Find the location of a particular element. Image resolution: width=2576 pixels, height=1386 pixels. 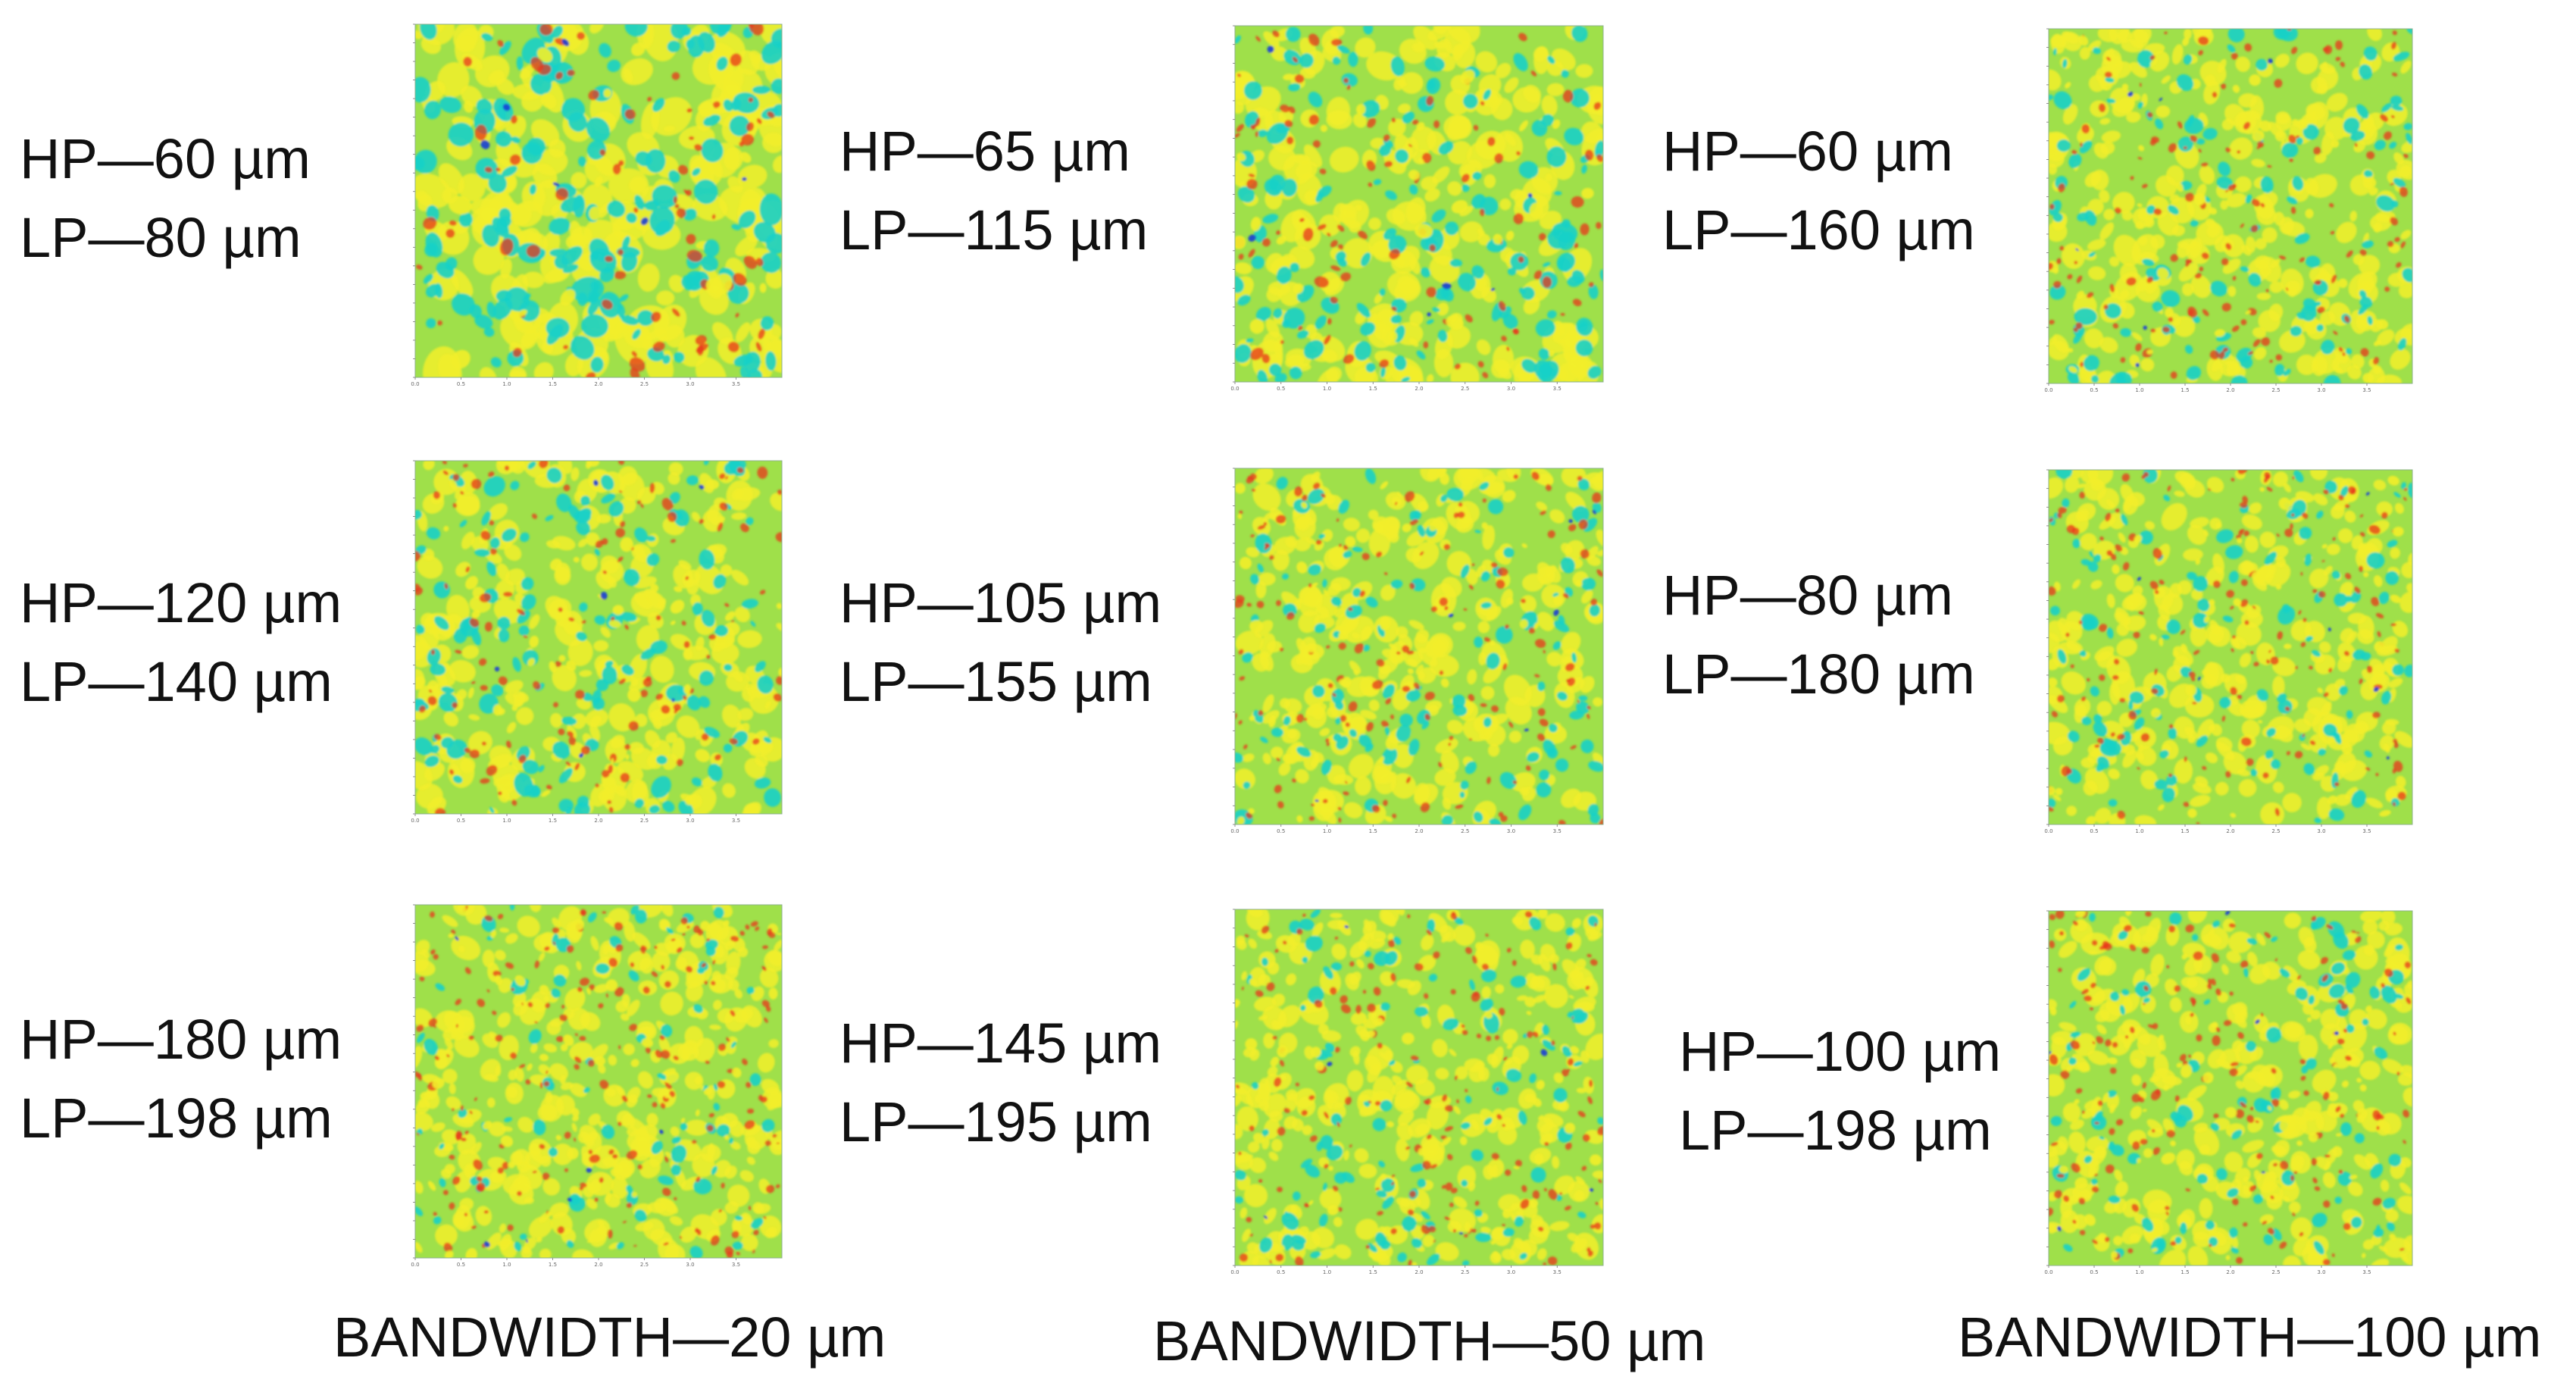

bandwidth-caption-col2: BANDWIDTH—50 µm is located at coordinates (1429, 1341).